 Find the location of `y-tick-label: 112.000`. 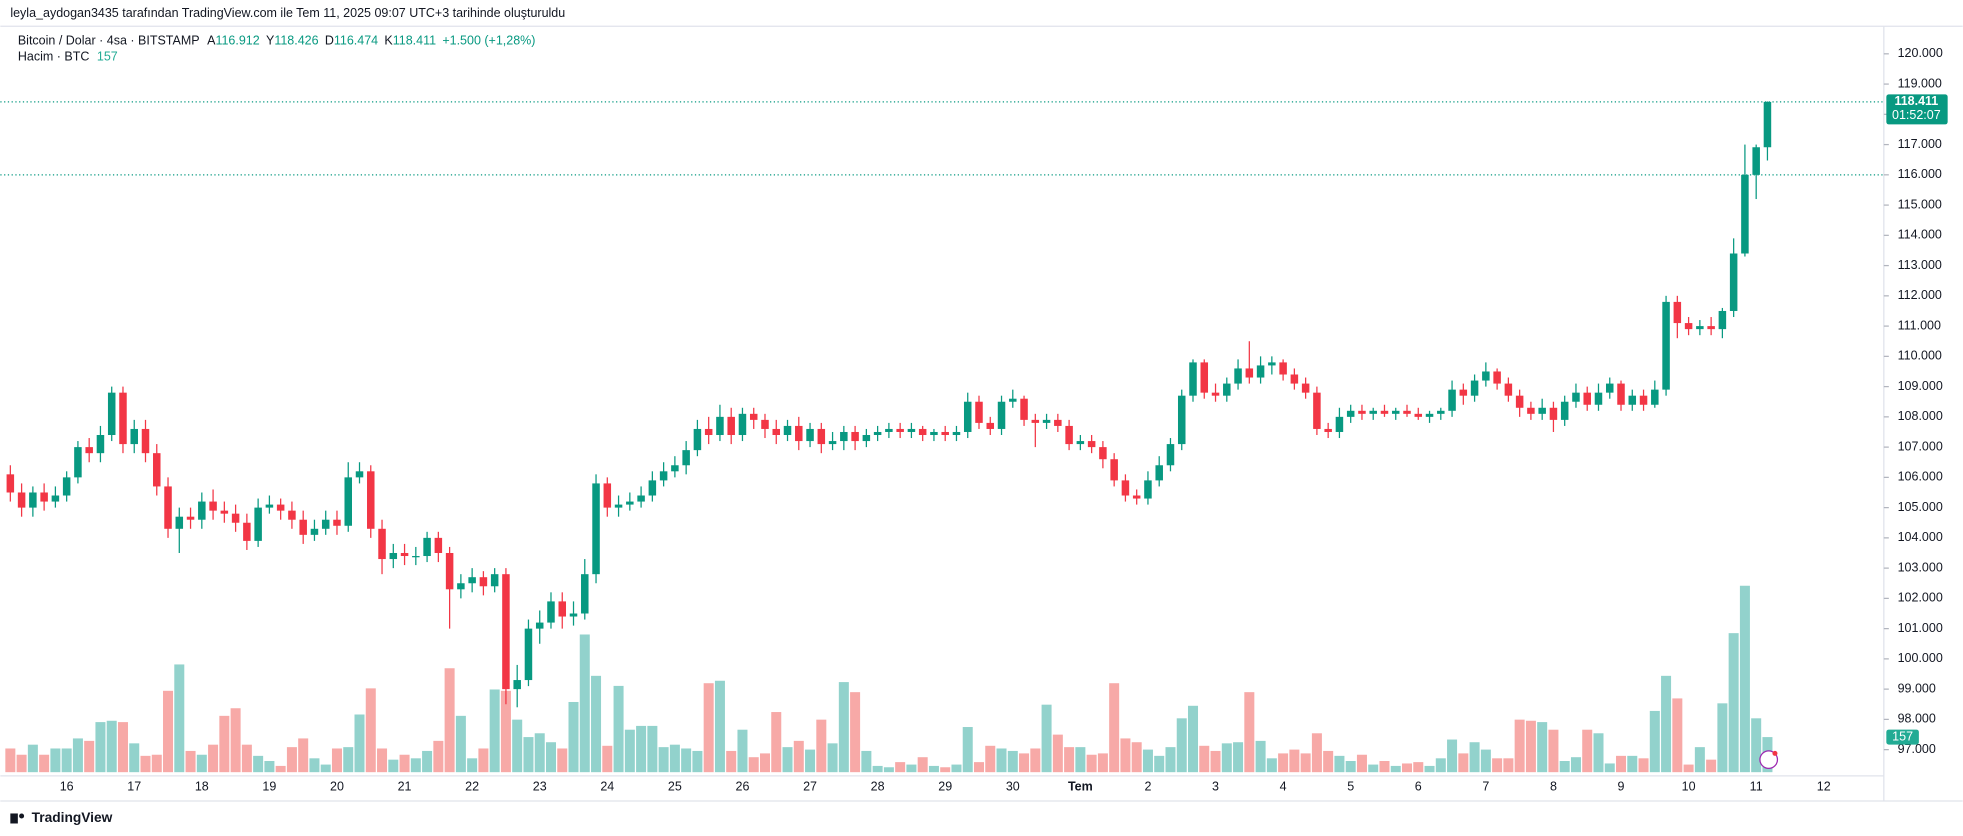

y-tick-label: 112.000 is located at coordinates (1920, 295).